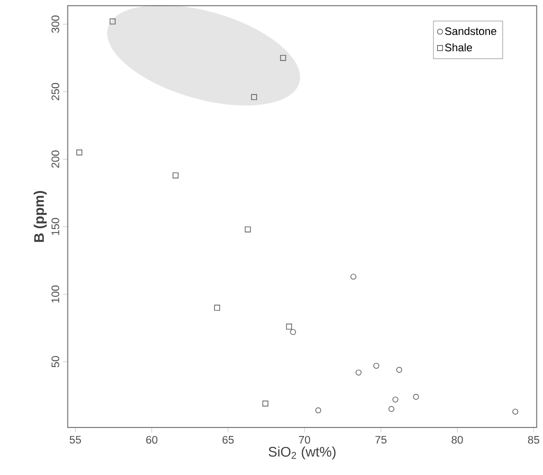 The height and width of the screenshot is (475, 543). What do you see at coordinates (302, 453) in the screenshot?
I see `x-axis-title: SiO$_{2}$ (wt%)` at bounding box center [302, 453].